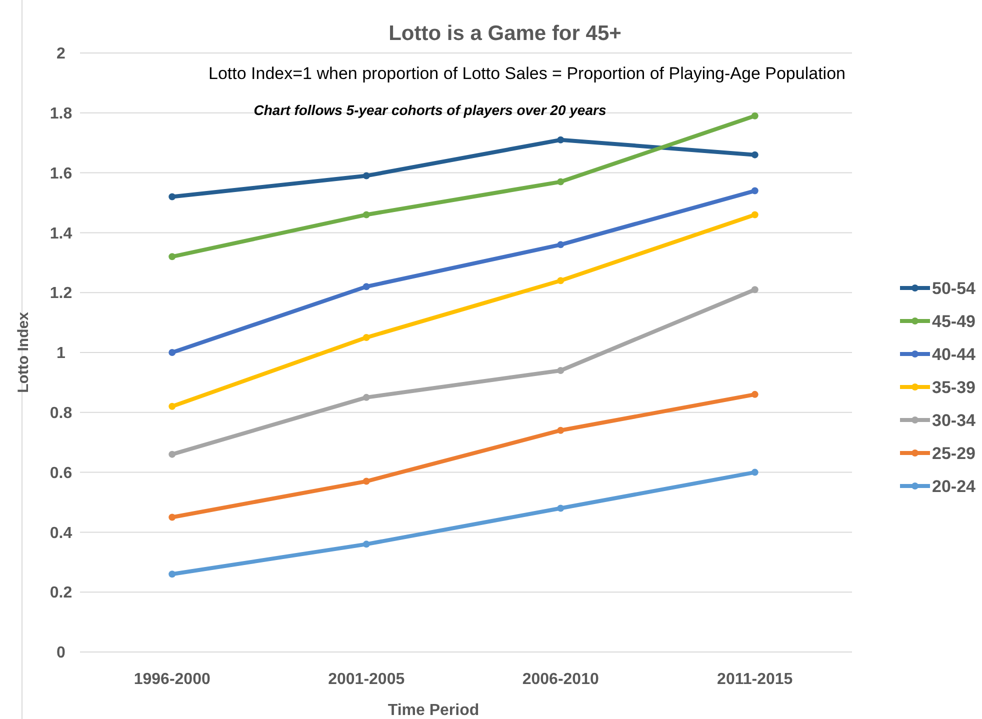  What do you see at coordinates (954, 354) in the screenshot?
I see `legend-label: 40-44` at bounding box center [954, 354].